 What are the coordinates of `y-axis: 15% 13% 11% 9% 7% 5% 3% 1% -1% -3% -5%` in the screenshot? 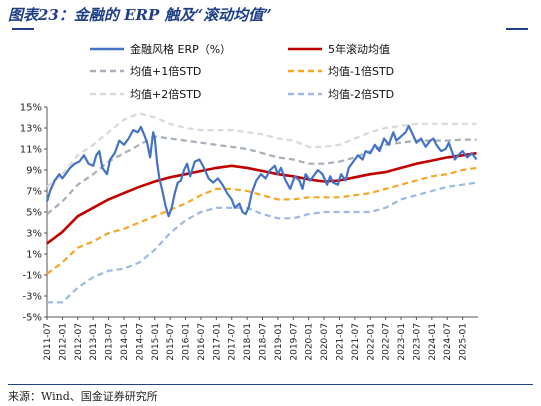 It's located at (34, 213).